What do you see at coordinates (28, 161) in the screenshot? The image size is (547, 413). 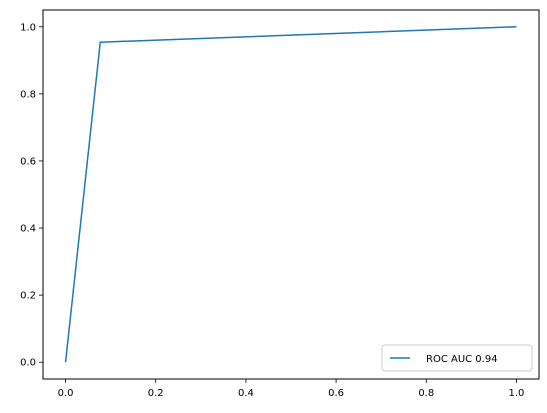 I see `y-tick-label: 0.6` at bounding box center [28, 161].